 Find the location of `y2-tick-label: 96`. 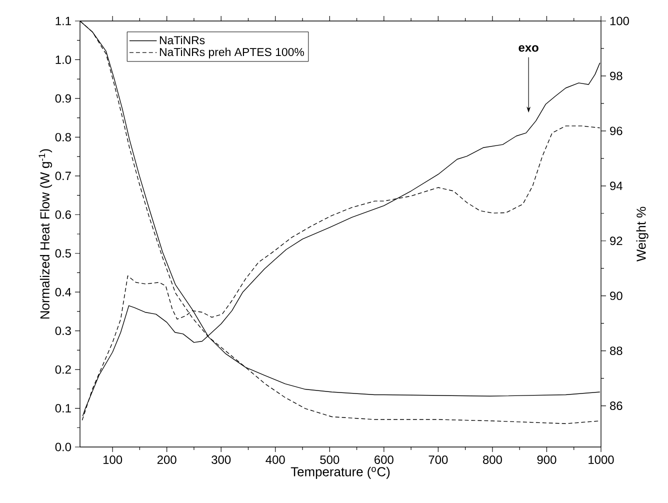

y2-tick-label: 96 is located at coordinates (616, 131).